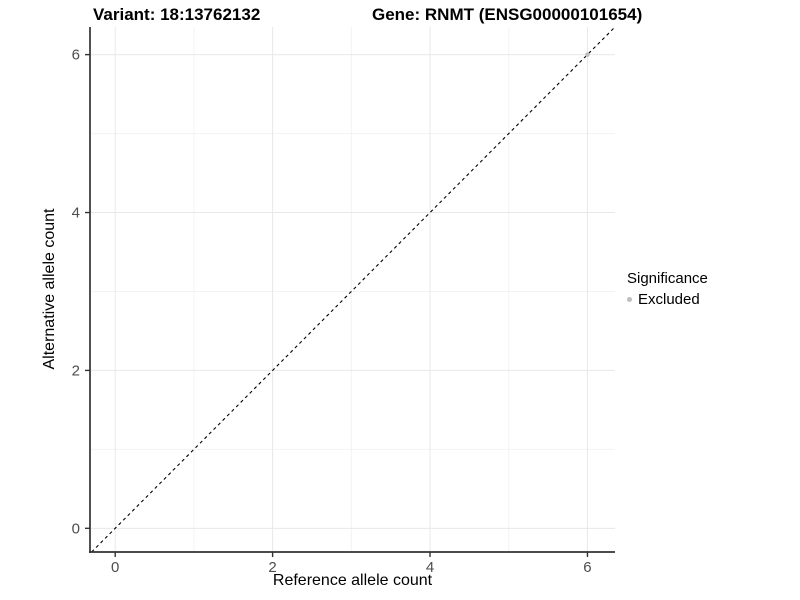  Describe the element at coordinates (272, 567) in the screenshot. I see `x-tick-label: 2` at that location.